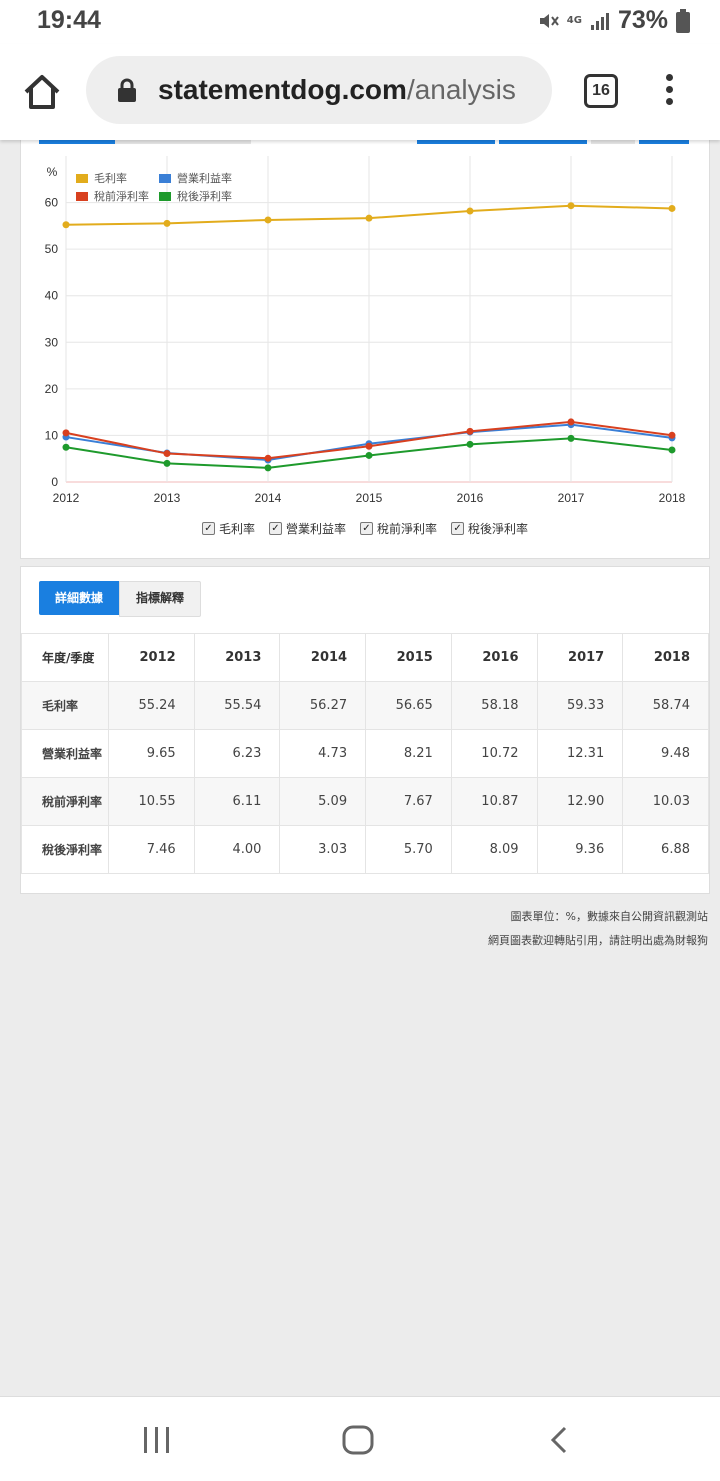 The width and height of the screenshot is (720, 1481). Describe the element at coordinates (574, 20) in the screenshot. I see `network-type: 4G` at that location.